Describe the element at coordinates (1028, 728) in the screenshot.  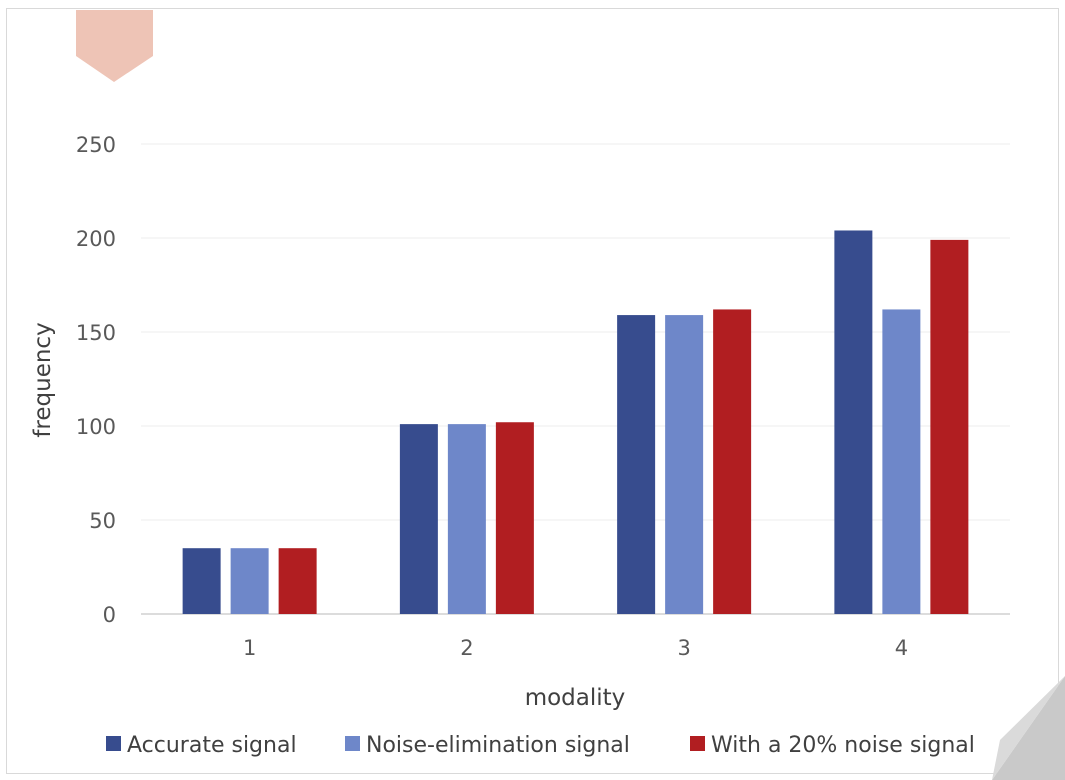
I see `page-curl-shadow` at that location.